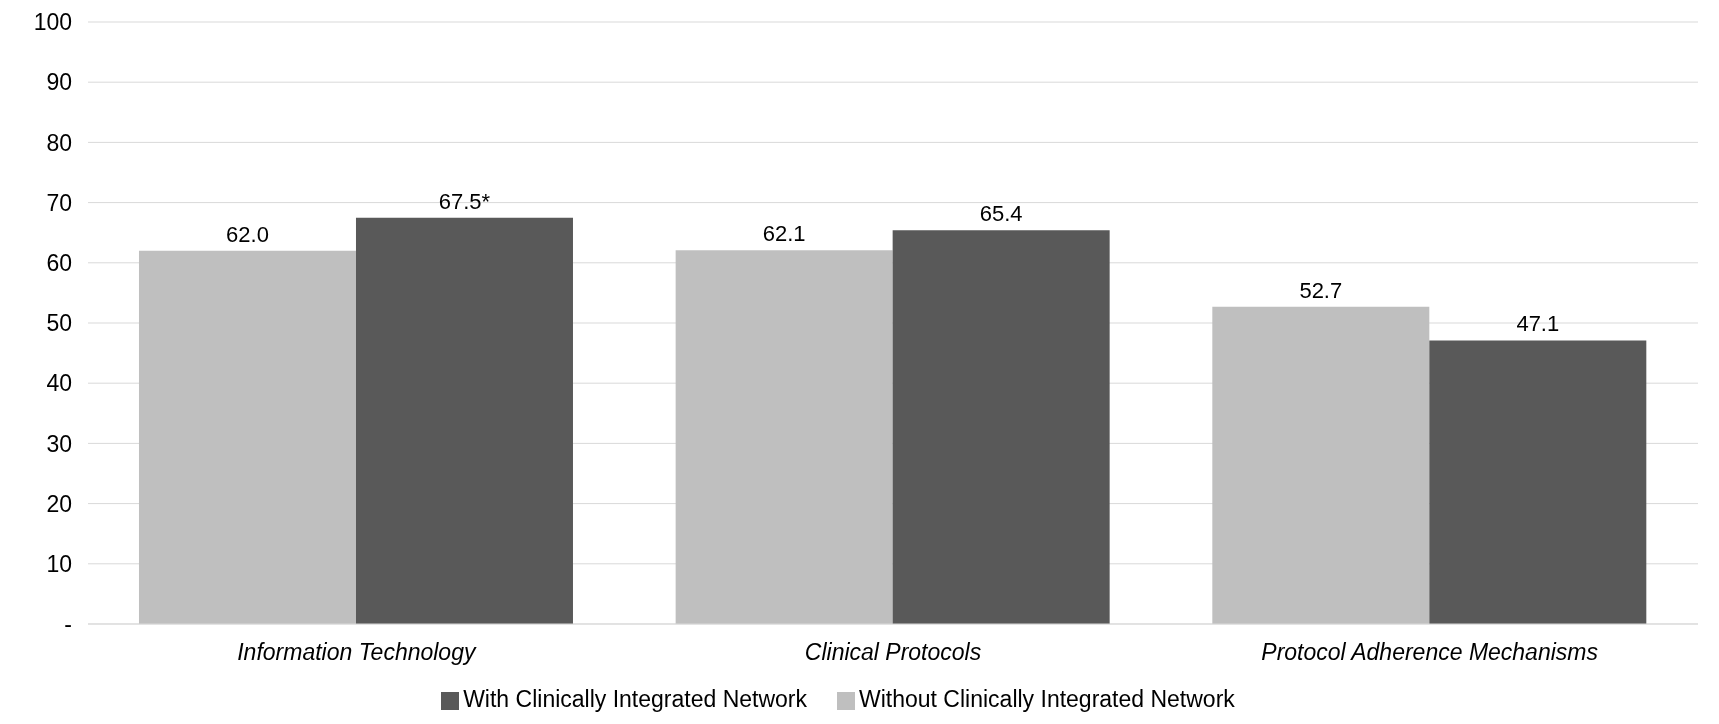  What do you see at coordinates (357, 652) in the screenshot?
I see `x-tick-label: Information Technology` at bounding box center [357, 652].